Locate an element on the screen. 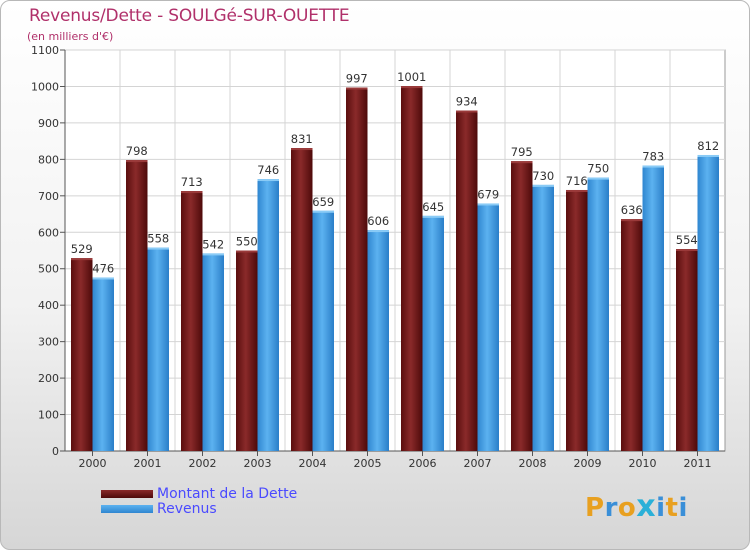 The width and height of the screenshot is (750, 550). y-tick-label: 900 is located at coordinates (48, 123).